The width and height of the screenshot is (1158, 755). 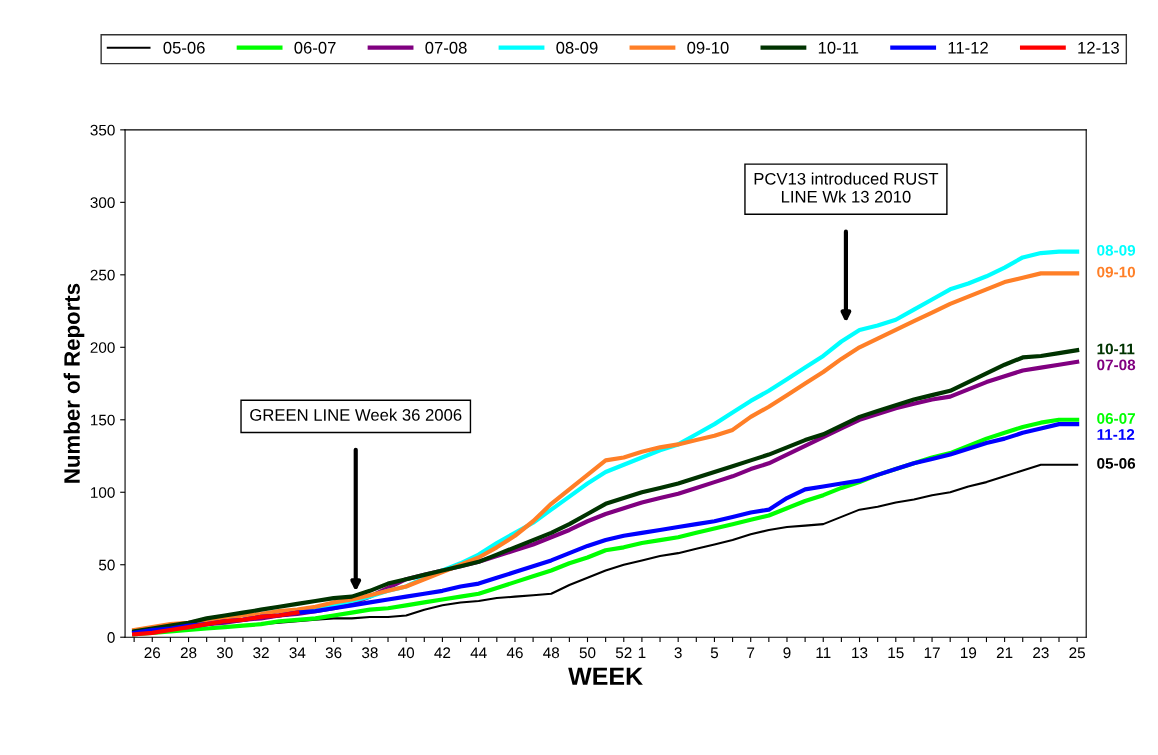 I want to click on y-tick-label: 350, so click(x=102, y=130).